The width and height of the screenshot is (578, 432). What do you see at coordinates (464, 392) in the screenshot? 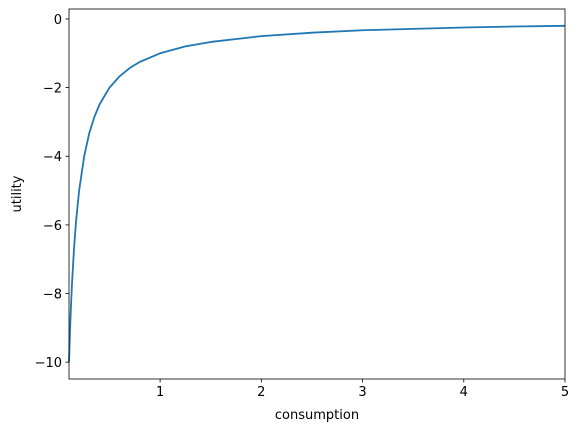
I see `x-tick-label: 4` at bounding box center [464, 392].